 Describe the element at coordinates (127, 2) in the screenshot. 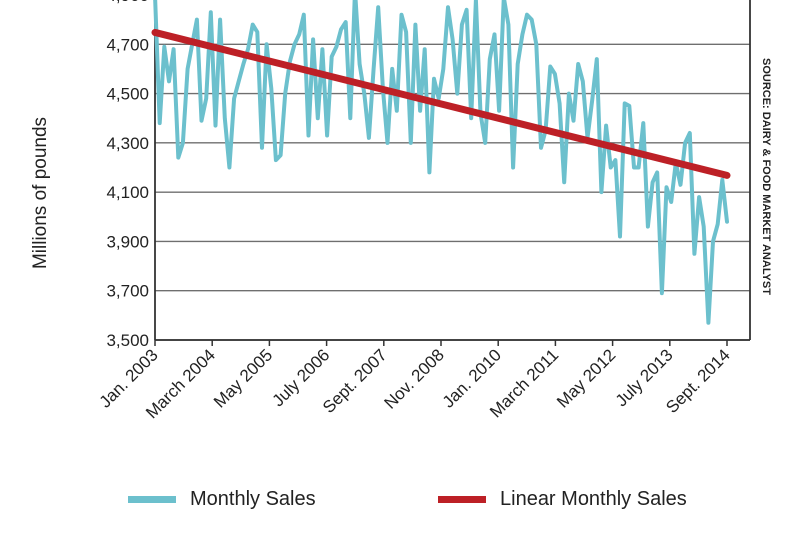

I see `y-tick-label: 4,900` at that location.